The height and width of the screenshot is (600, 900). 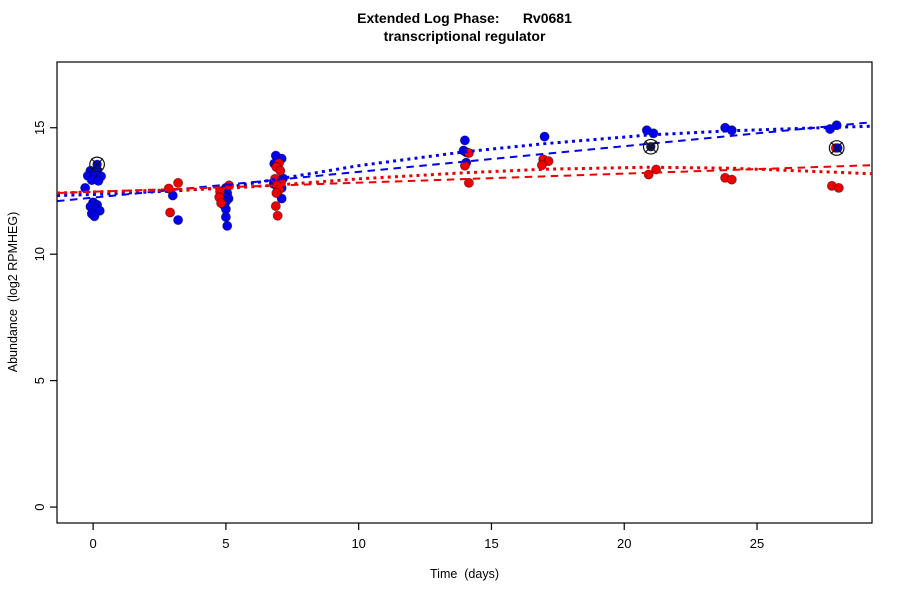 I want to click on x-tick-label: 15, so click(x=491, y=543).